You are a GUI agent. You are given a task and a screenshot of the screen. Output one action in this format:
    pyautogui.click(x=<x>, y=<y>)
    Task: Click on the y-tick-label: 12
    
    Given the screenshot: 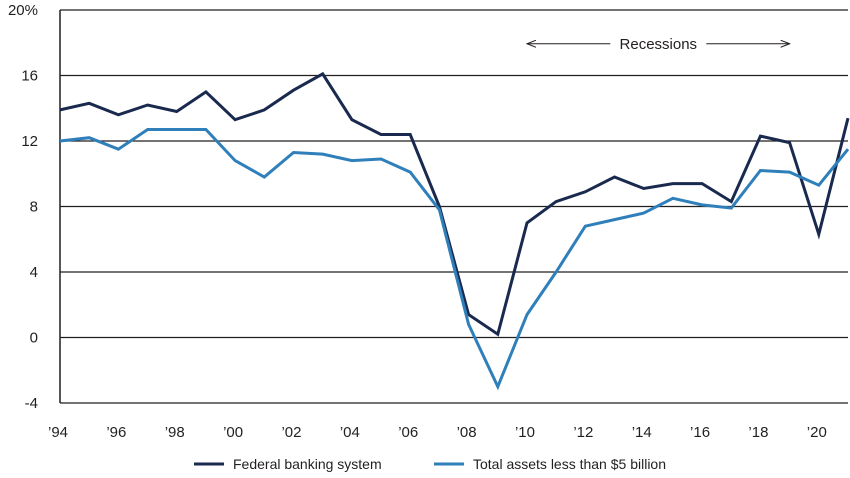 What is the action you would take?
    pyautogui.click(x=29, y=141)
    